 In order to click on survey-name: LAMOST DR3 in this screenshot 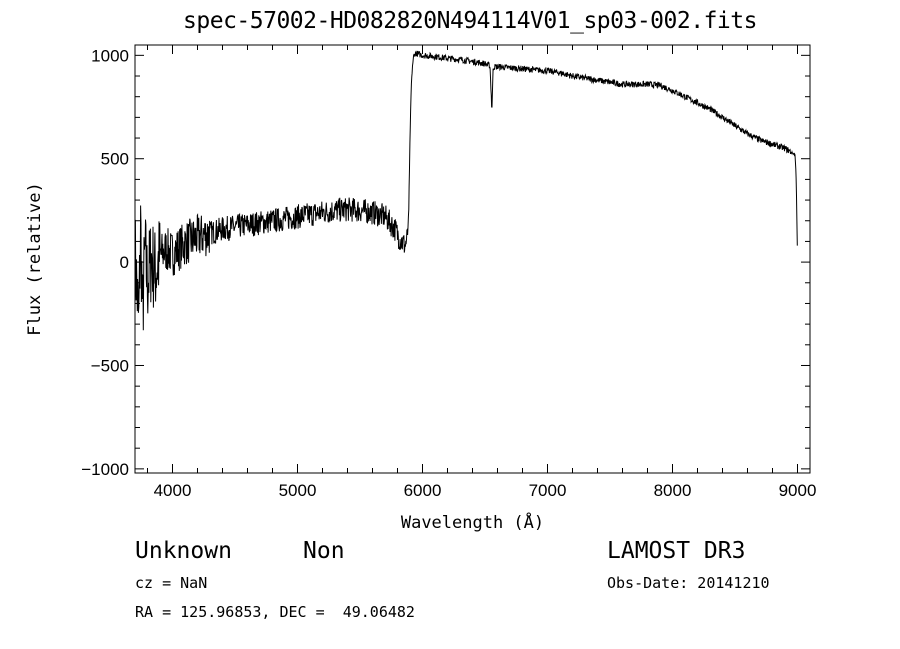, I will do `click(676, 551)`.